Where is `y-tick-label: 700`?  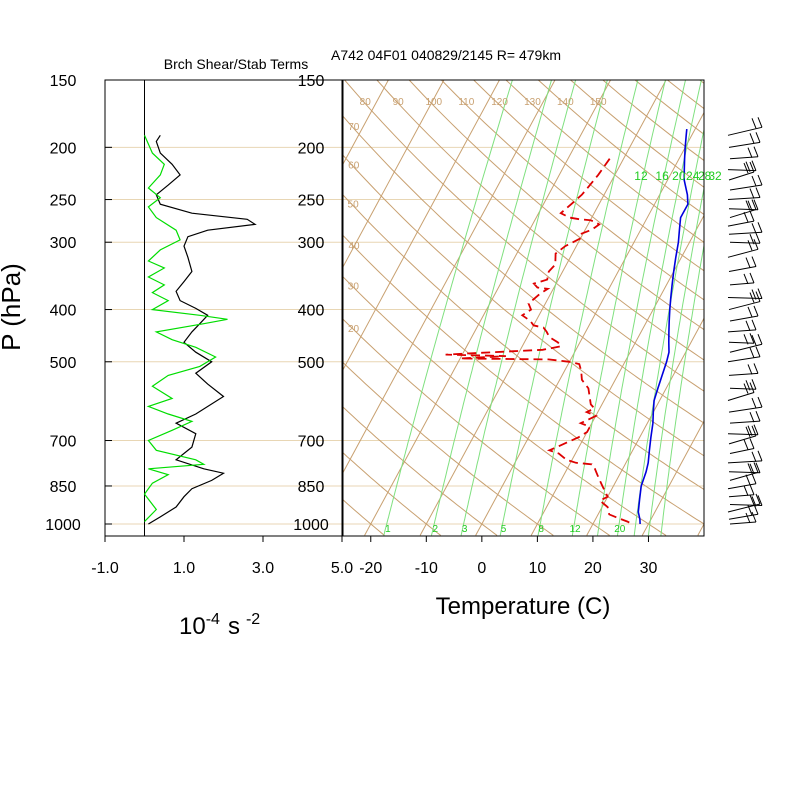
y-tick-label: 700 is located at coordinates (63, 442).